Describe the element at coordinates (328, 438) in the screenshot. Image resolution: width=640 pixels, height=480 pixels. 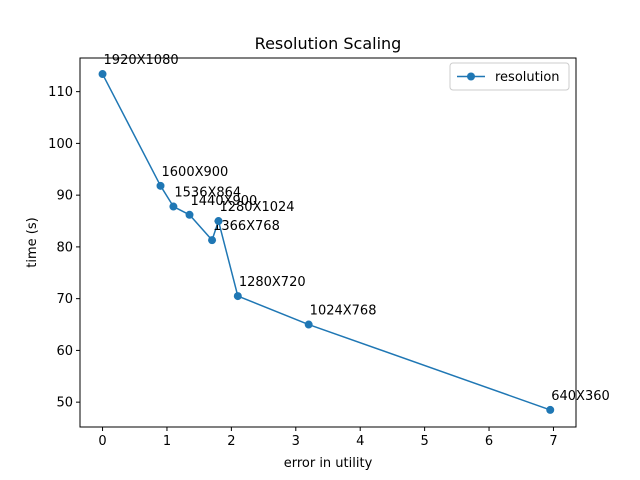
I see `x-axis: 0 1 2 3 4 5 6 7` at that location.